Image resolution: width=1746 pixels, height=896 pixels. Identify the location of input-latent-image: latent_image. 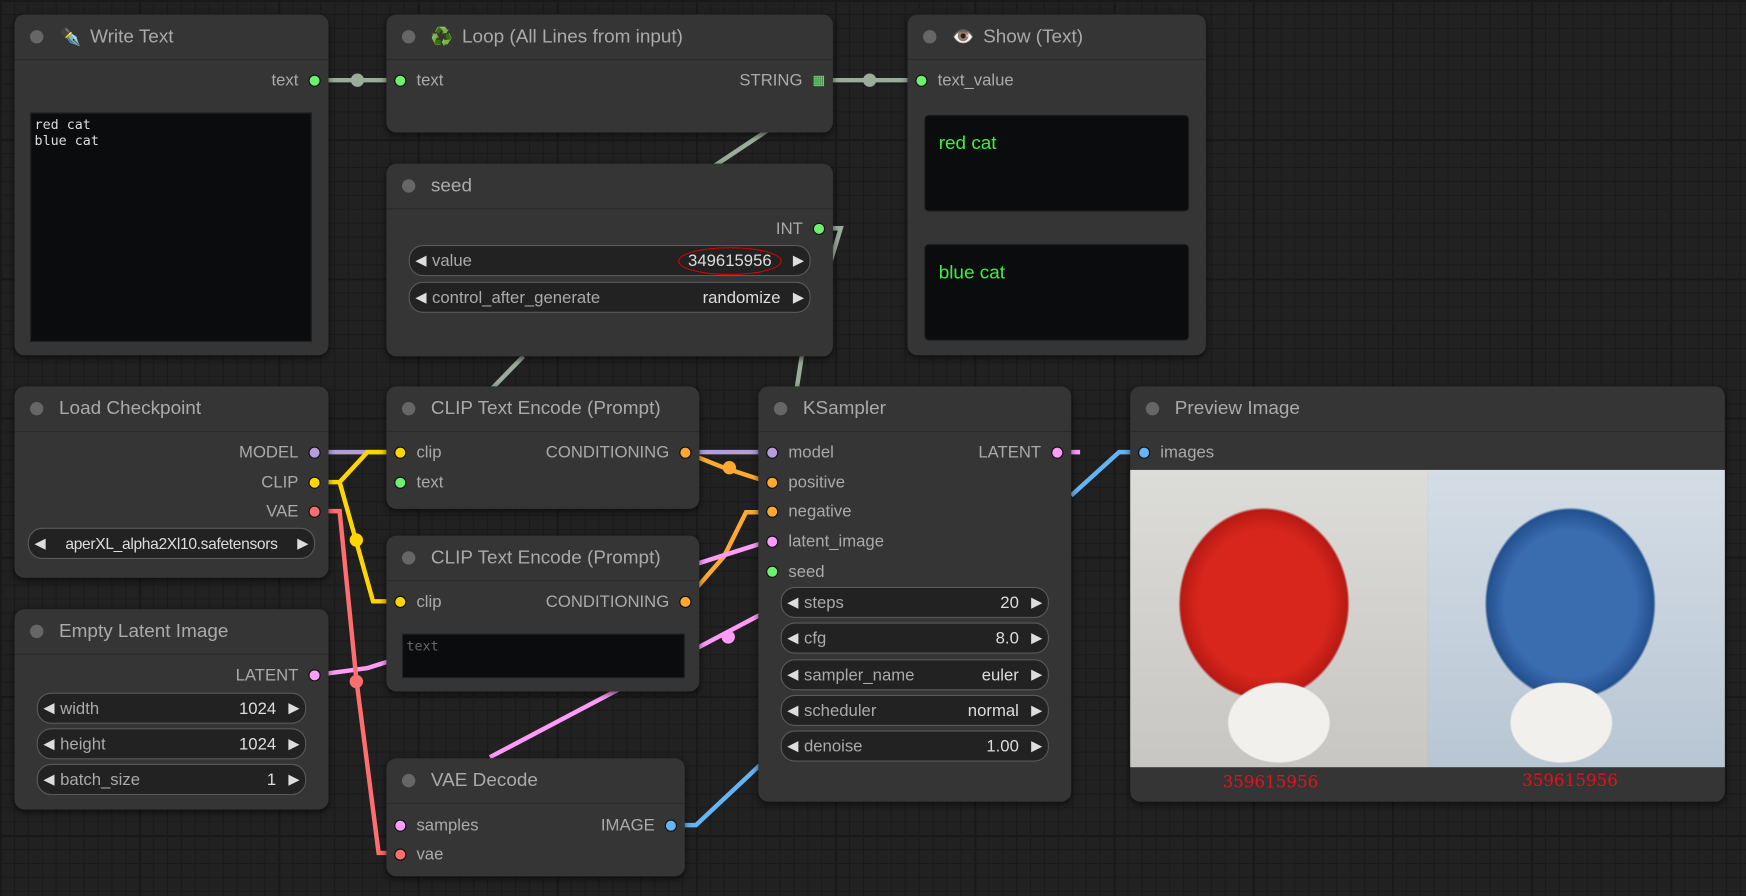
(825, 541).